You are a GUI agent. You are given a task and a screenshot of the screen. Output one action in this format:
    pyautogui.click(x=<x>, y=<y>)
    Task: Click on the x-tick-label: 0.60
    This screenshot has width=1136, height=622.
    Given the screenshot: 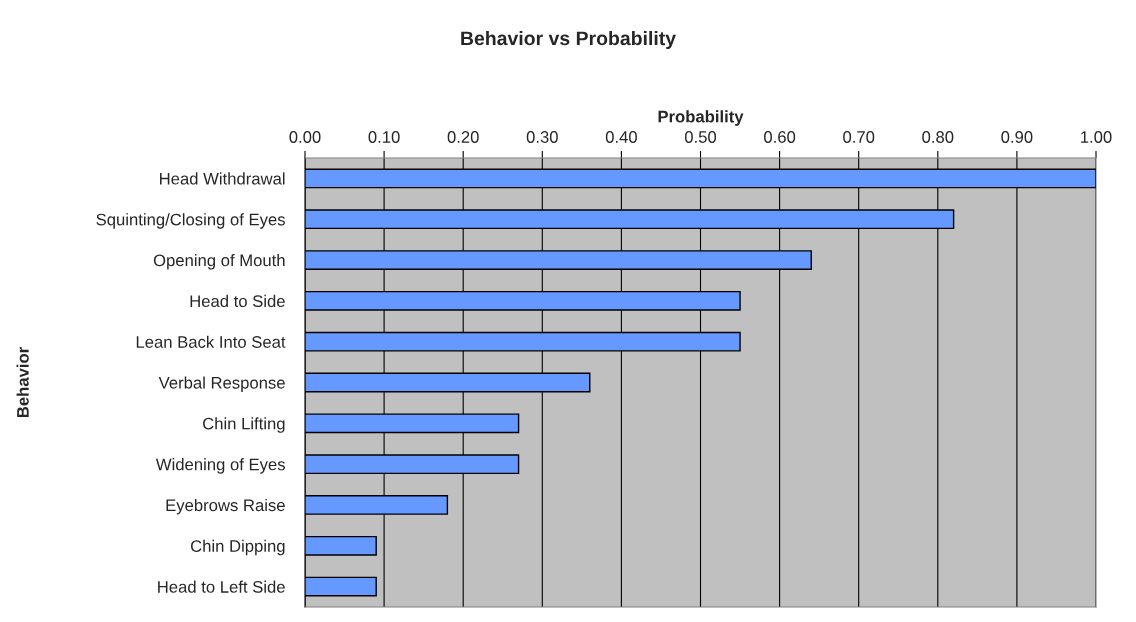 What is the action you would take?
    pyautogui.click(x=780, y=137)
    